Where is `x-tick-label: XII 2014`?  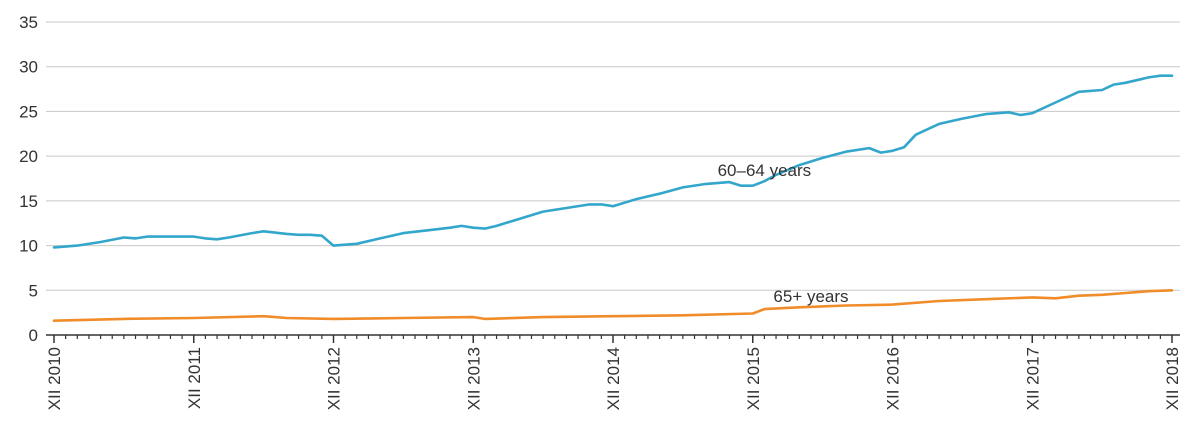
x-tick-label: XII 2014 is located at coordinates (613, 378).